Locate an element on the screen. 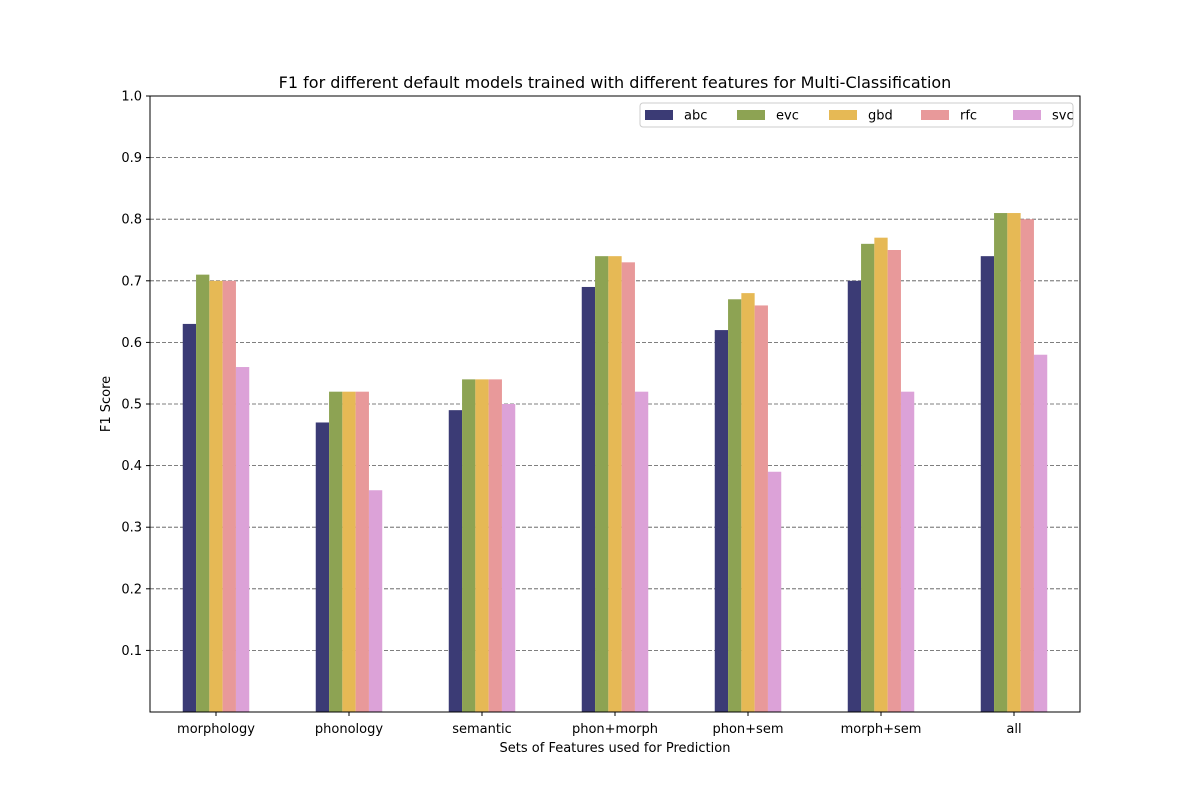  legend-label-gbd: gbd is located at coordinates (880, 116).